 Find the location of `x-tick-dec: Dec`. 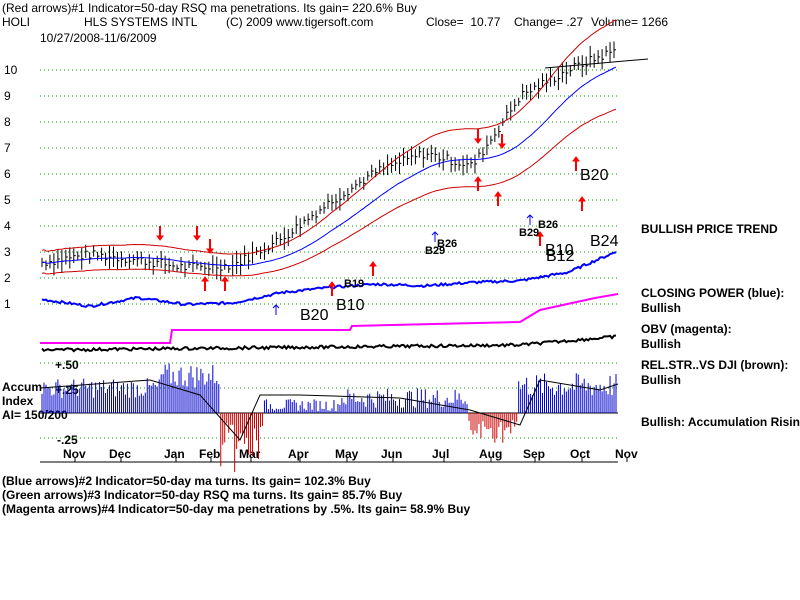

x-tick-dec: Dec is located at coordinates (120, 454).